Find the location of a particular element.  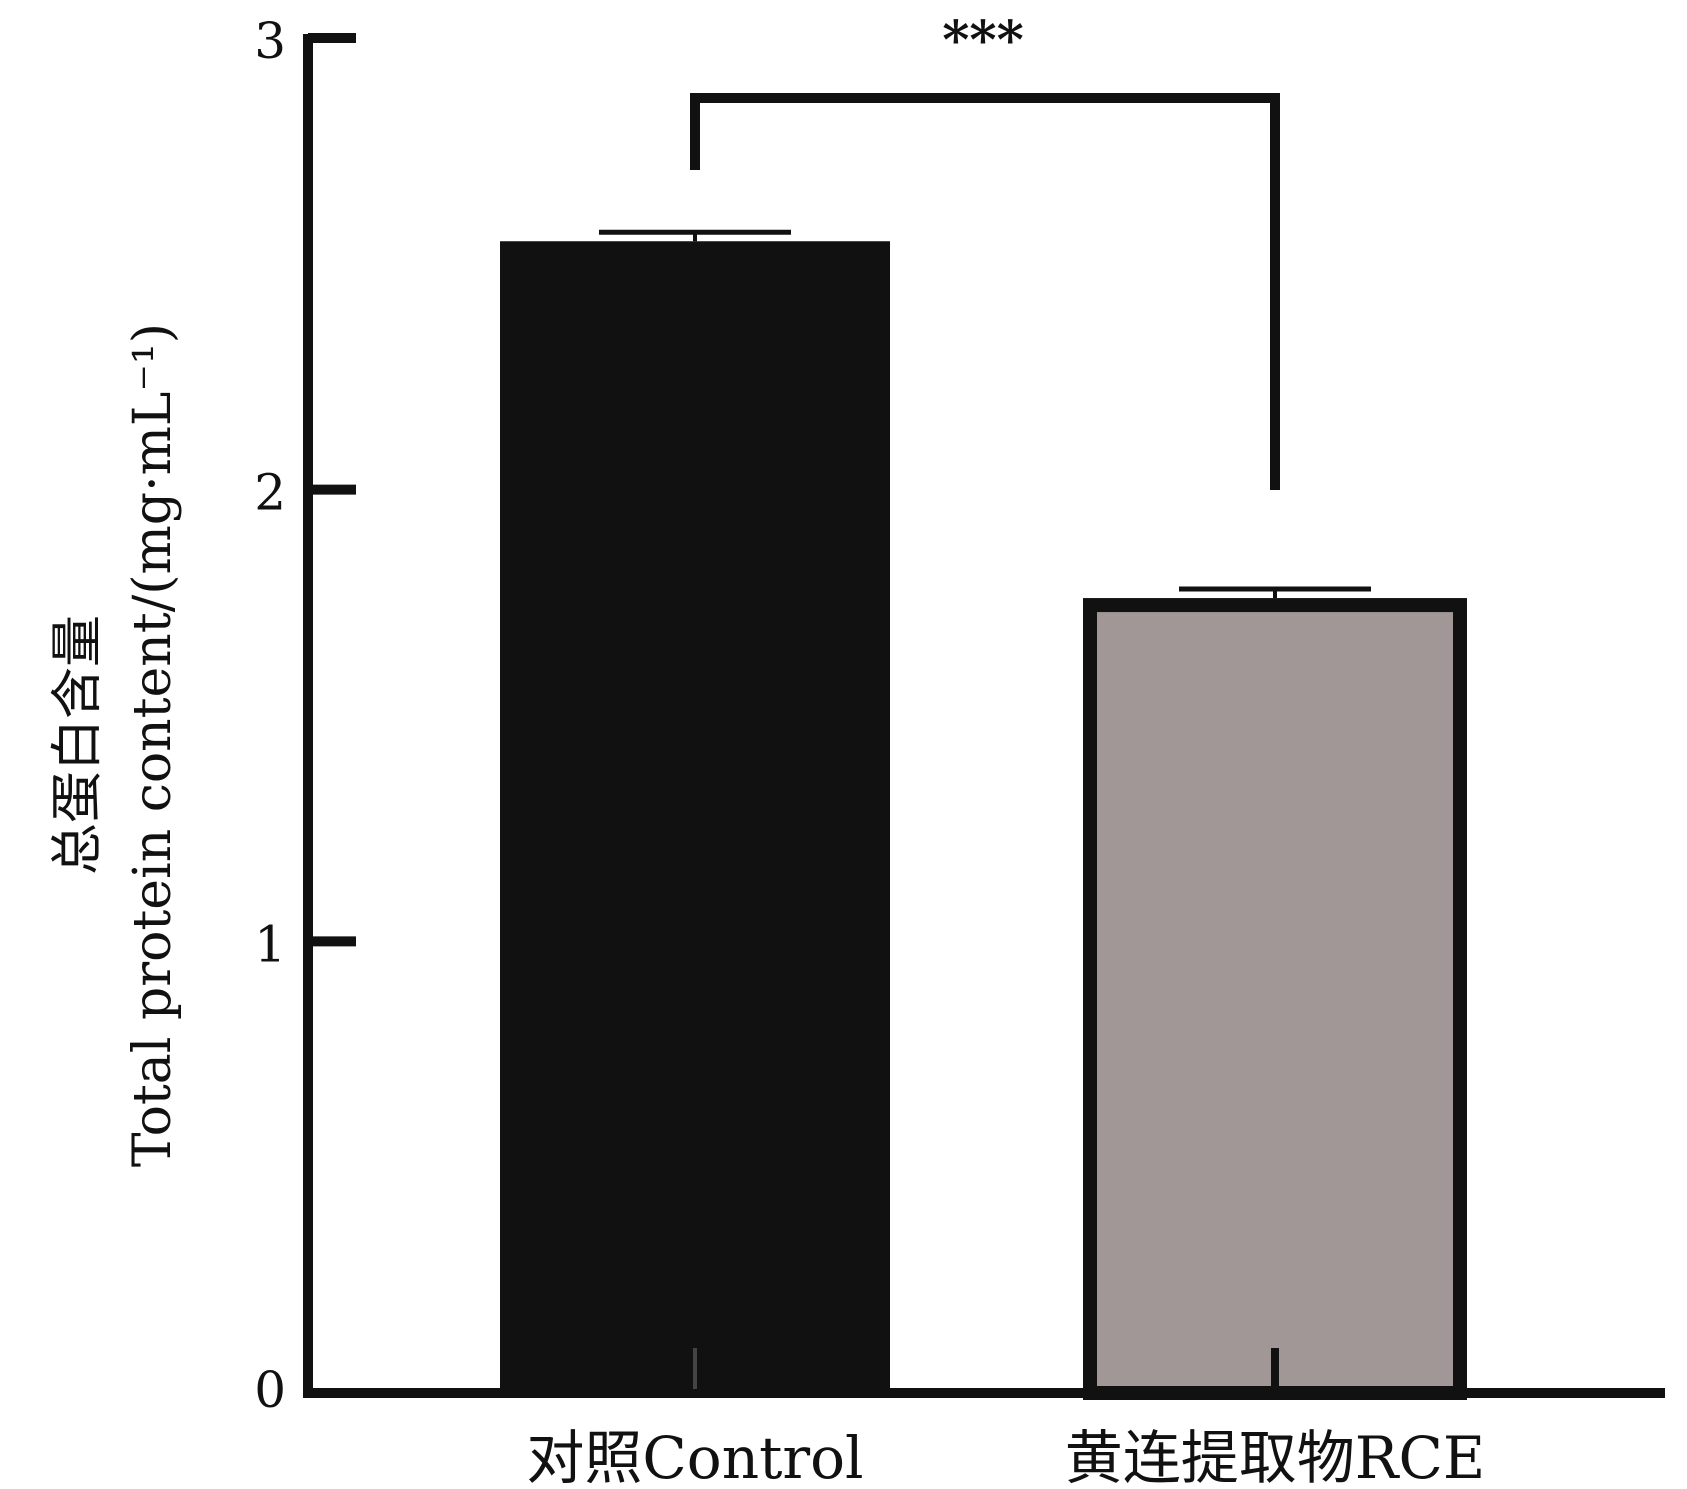

category-labels: 对照Control 黄连提取物RCE is located at coordinates (1005, 1456).